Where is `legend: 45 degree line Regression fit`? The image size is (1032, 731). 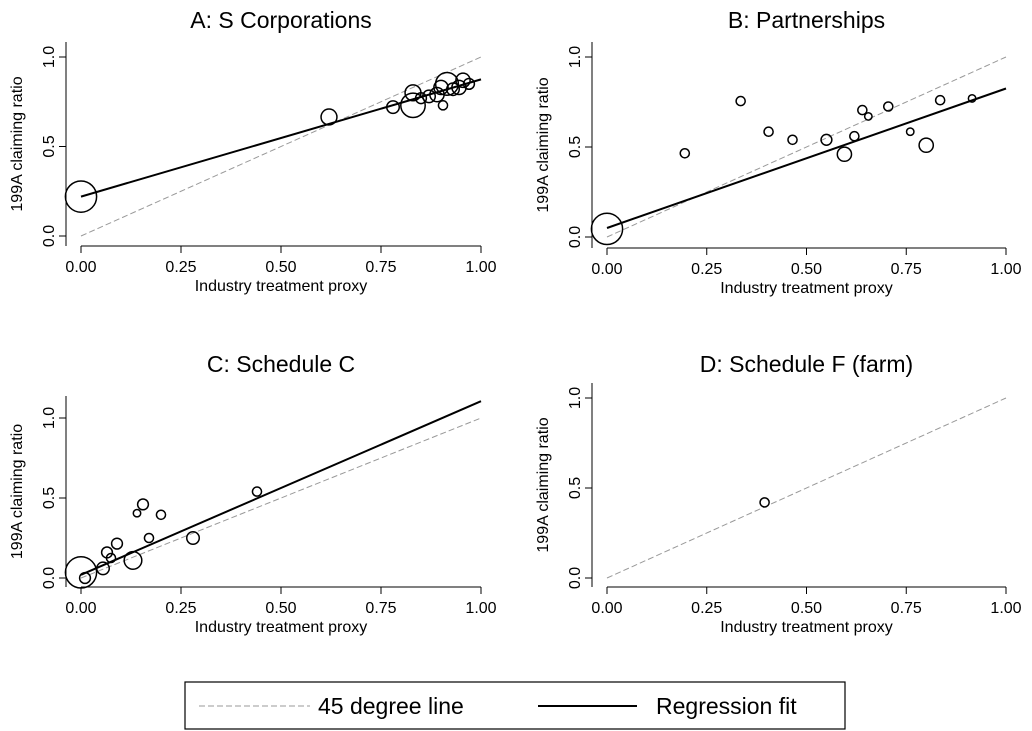 legend: 45 degree line Regression fit is located at coordinates (515, 705).